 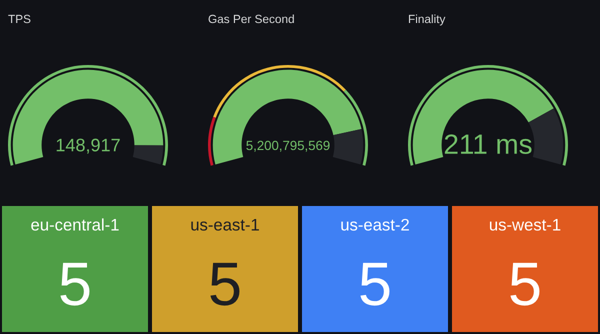 I want to click on text: 148,917, so click(x=88, y=146).